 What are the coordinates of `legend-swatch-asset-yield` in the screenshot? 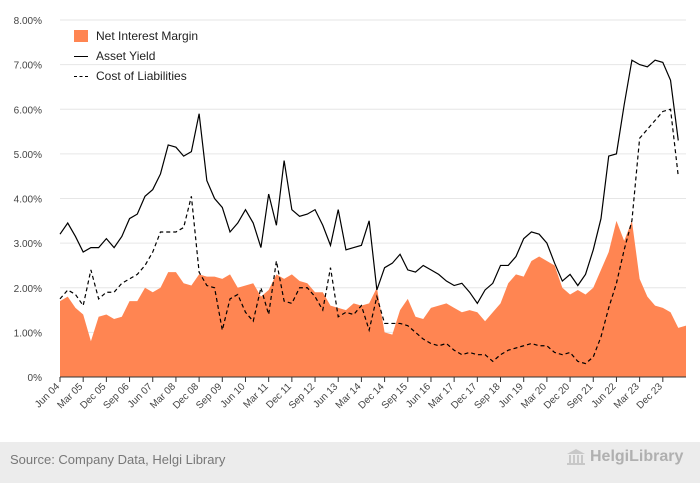 It's located at (81, 56).